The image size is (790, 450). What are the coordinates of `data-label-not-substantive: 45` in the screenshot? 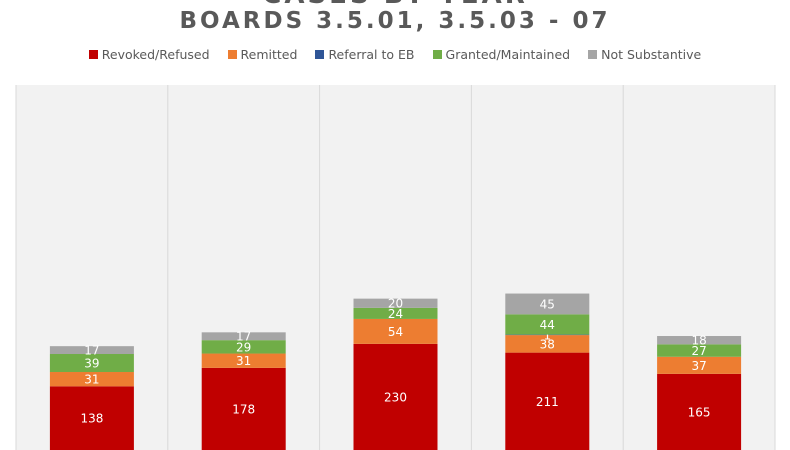 It's located at (547, 304).